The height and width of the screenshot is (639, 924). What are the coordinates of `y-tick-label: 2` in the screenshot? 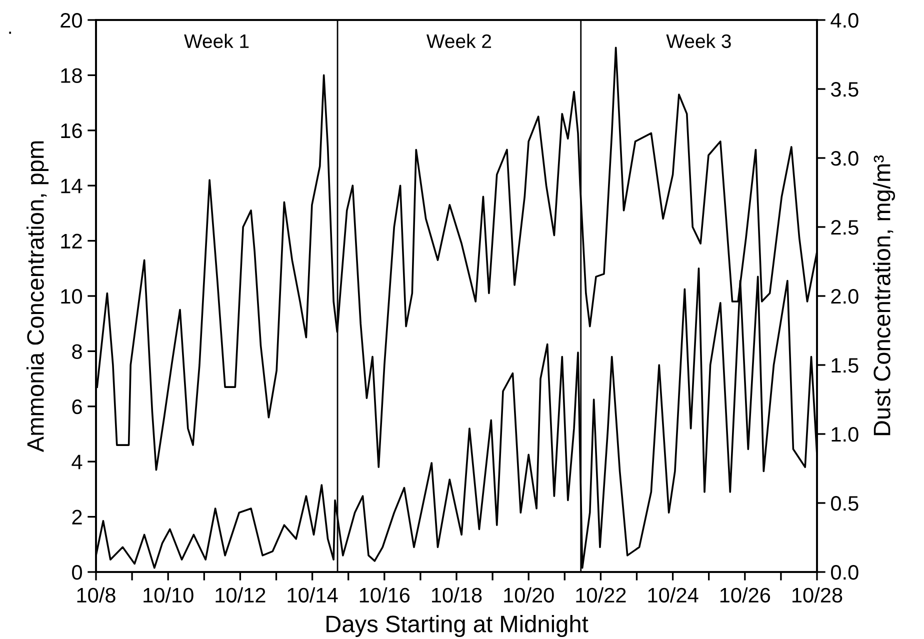 It's located at (77, 517).